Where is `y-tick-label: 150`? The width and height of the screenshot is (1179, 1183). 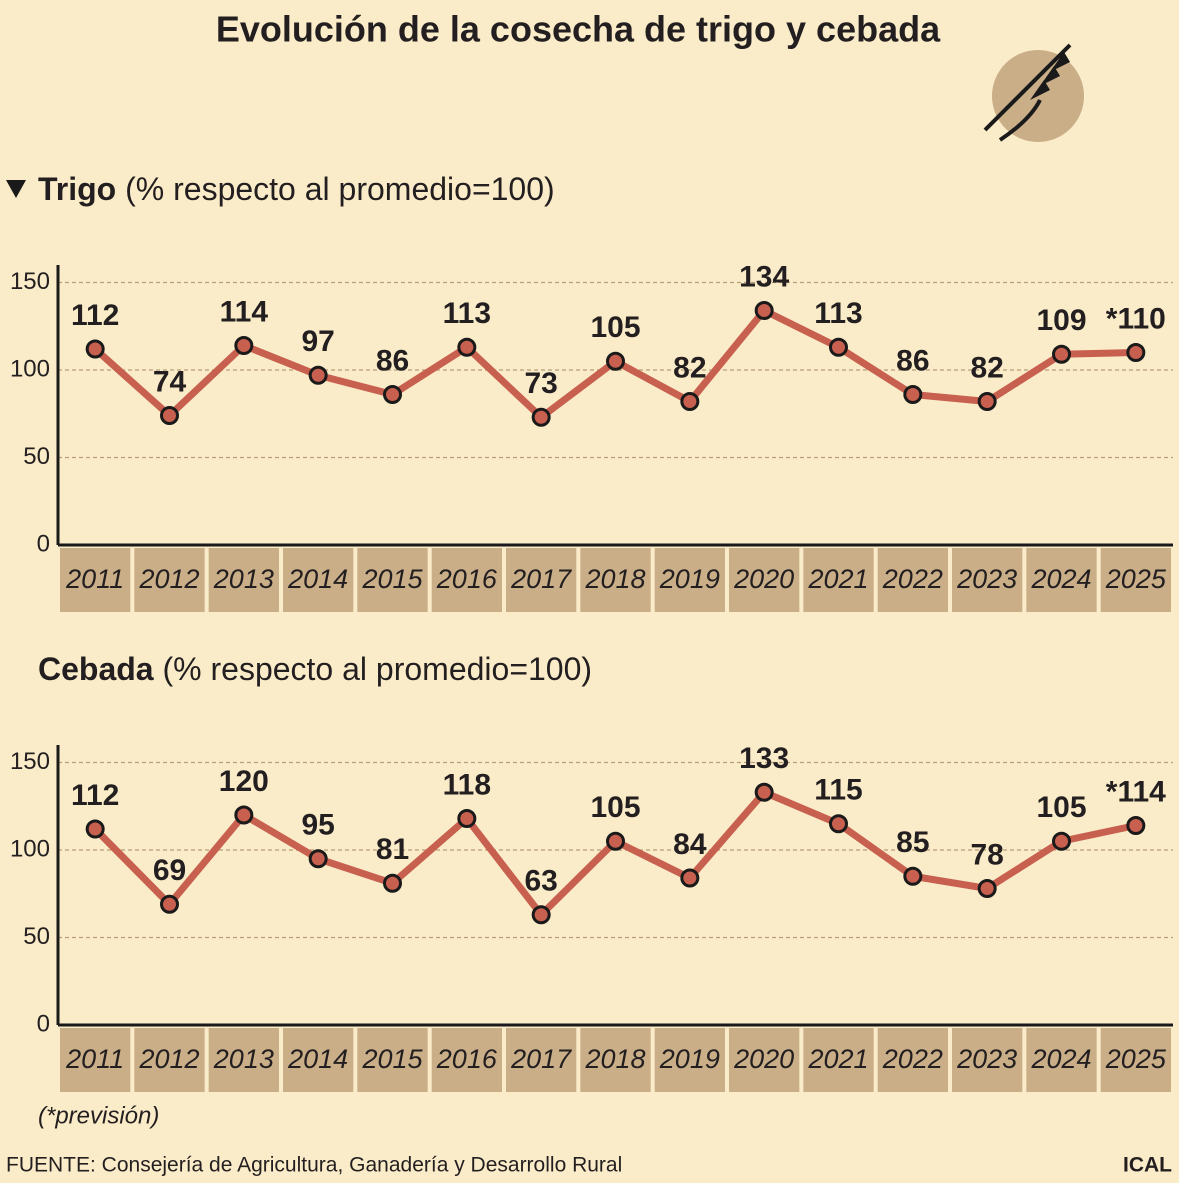
y-tick-label: 150 is located at coordinates (30, 761).